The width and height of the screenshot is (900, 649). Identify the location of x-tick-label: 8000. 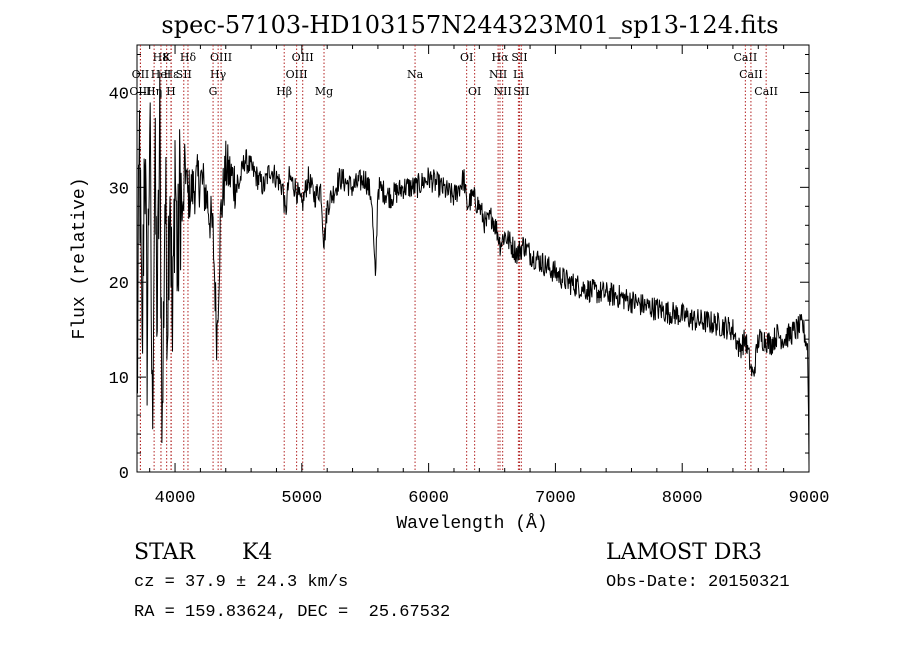
(682, 498).